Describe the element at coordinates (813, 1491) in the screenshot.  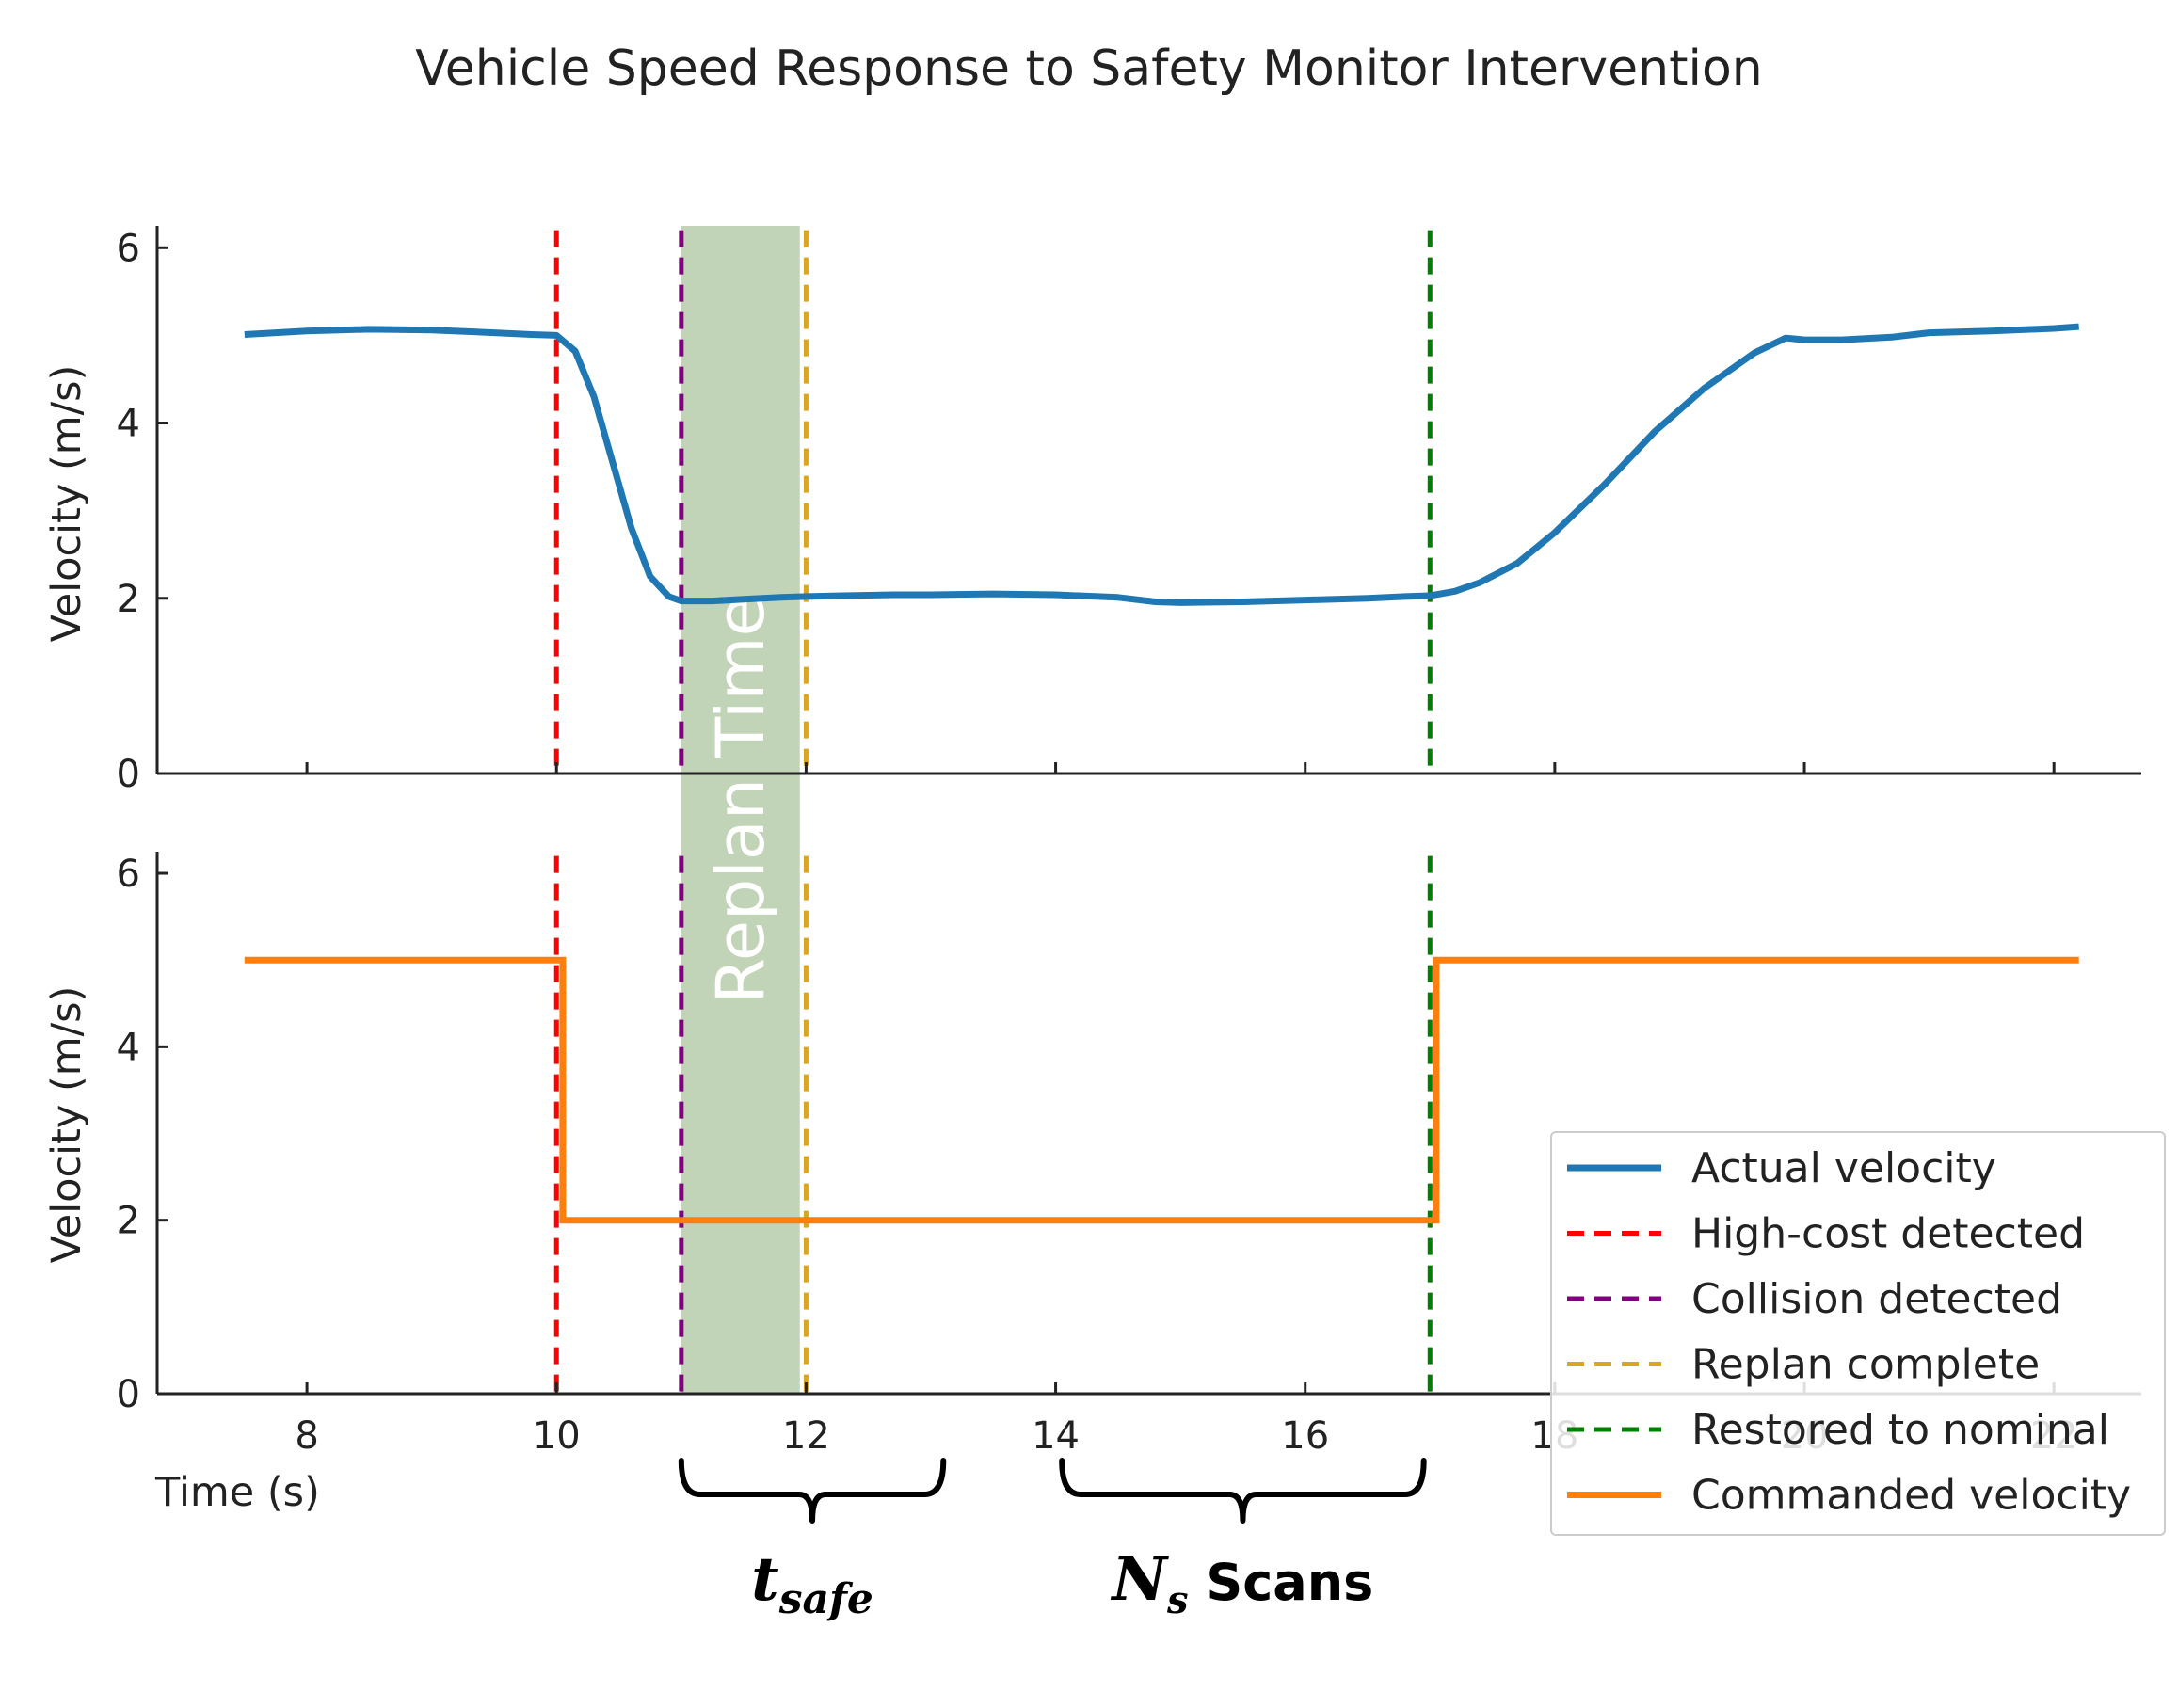
I see `t-safe-brace` at that location.